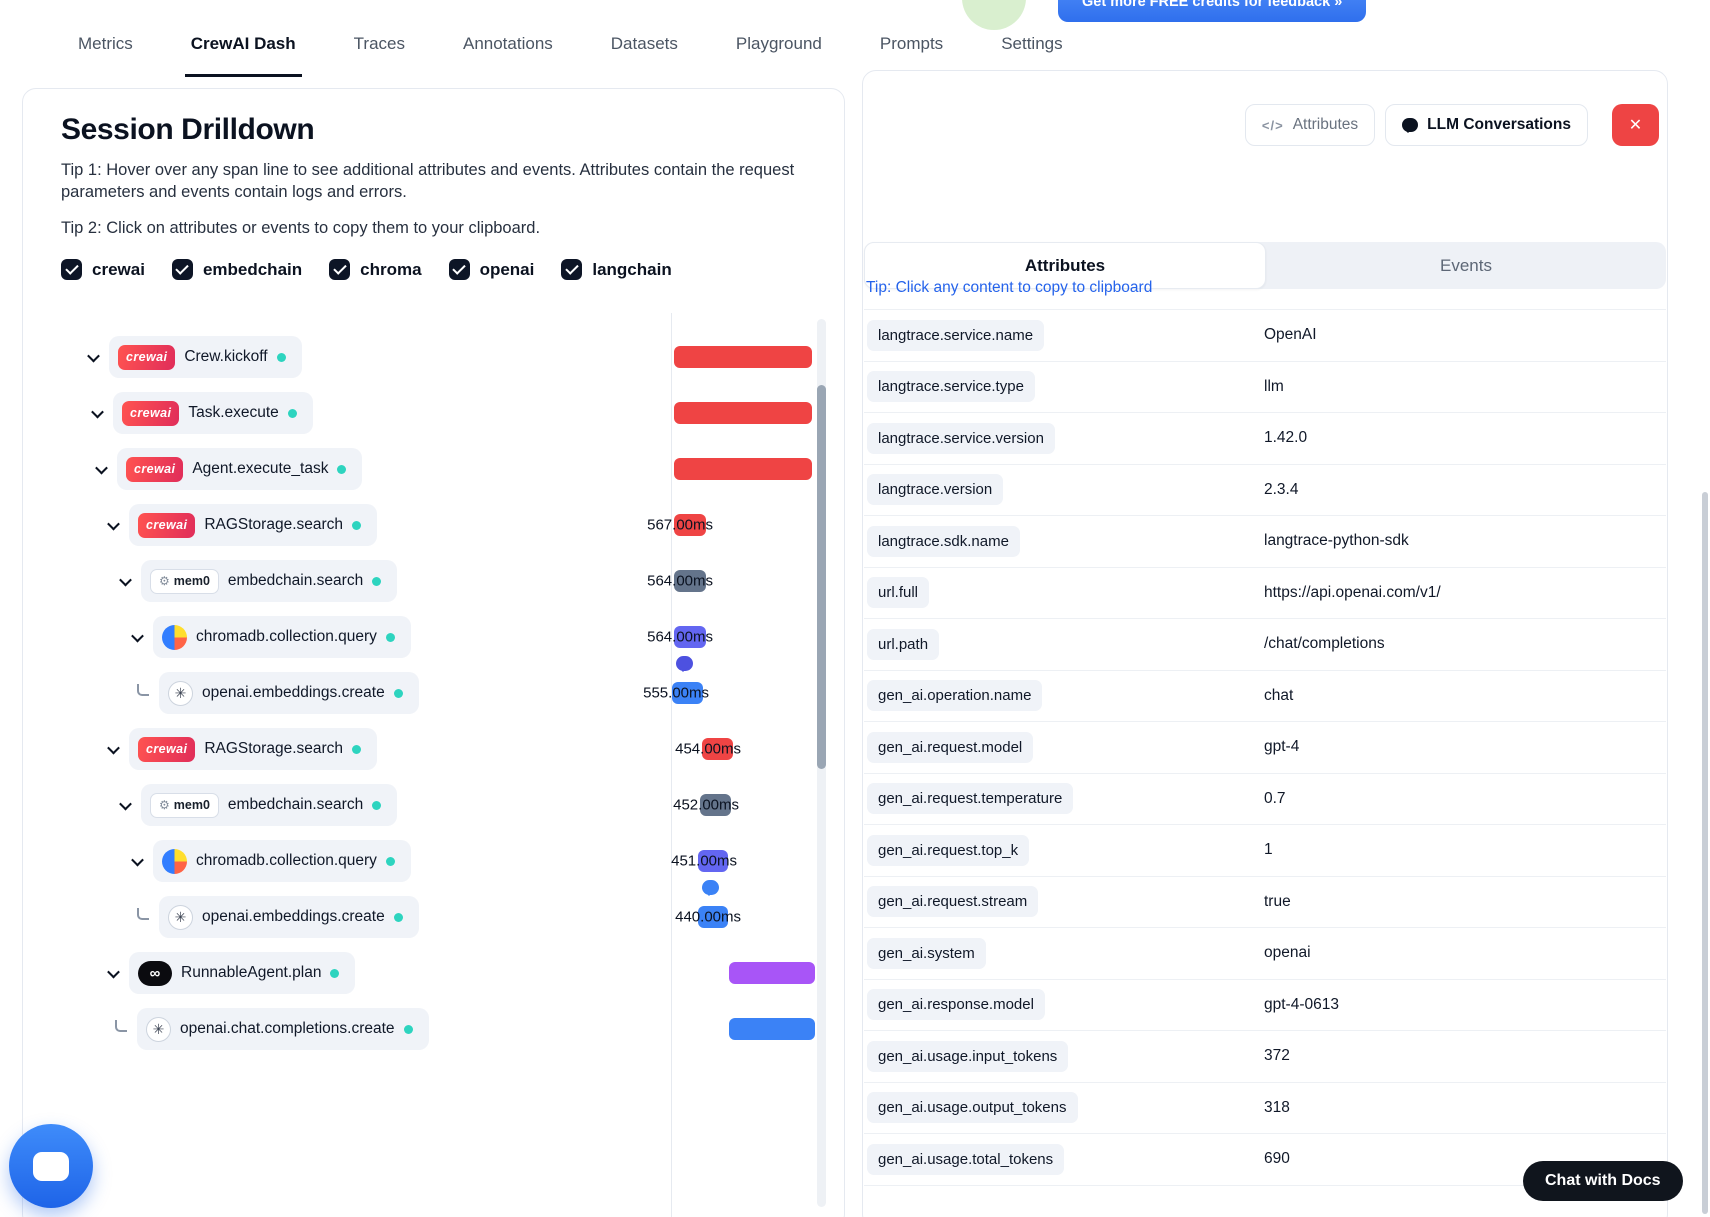 This screenshot has width=1710, height=1217. Describe the element at coordinates (51, 1166) in the screenshot. I see `chat-widget-button` at that location.